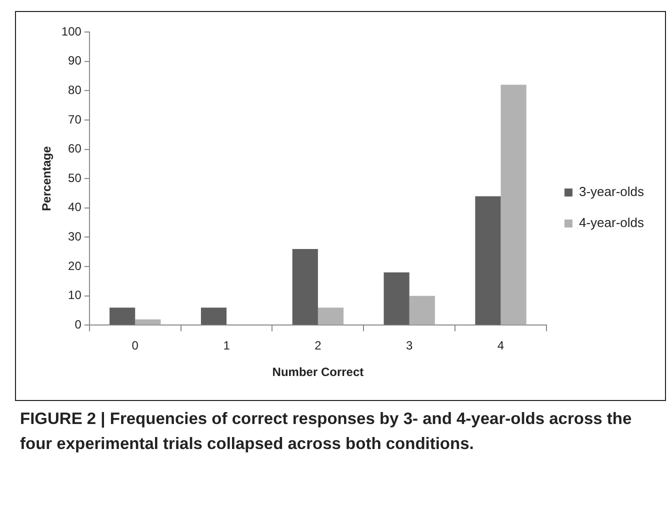 The width and height of the screenshot is (669, 505). I want to click on legend-label: 3-year-olds, so click(611, 192).